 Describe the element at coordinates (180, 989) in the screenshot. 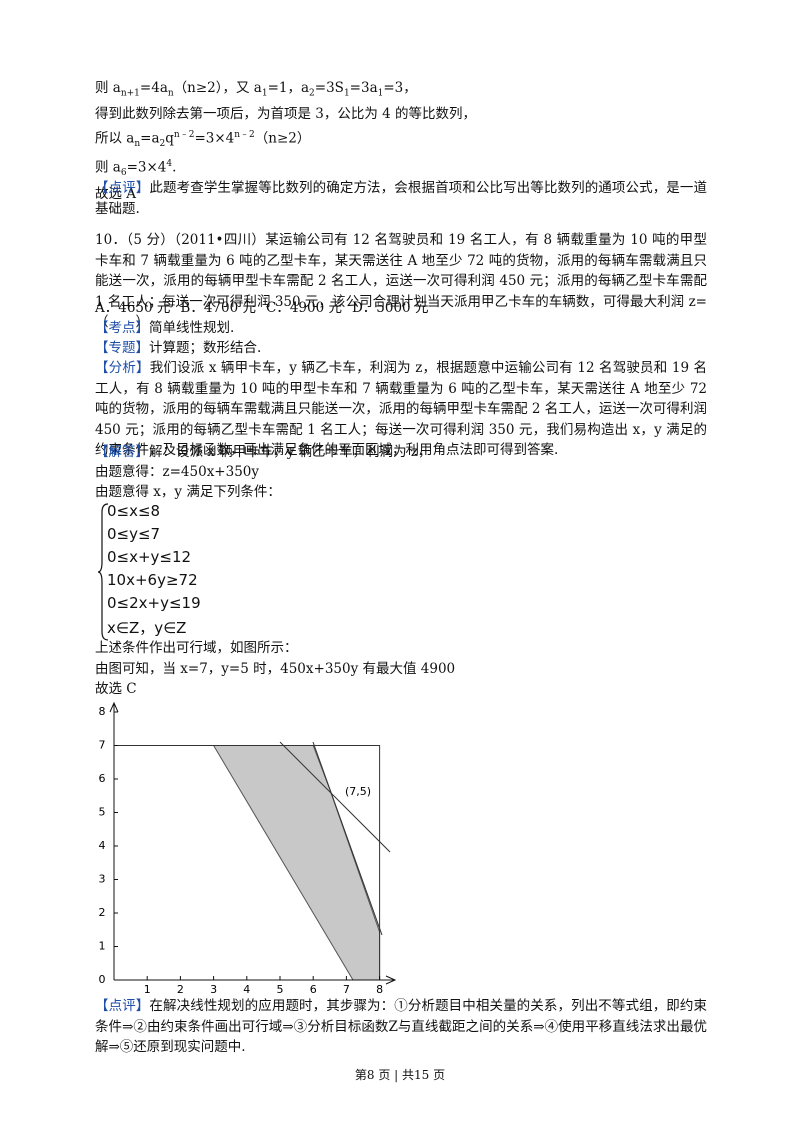

I see `x-tick-label: 2` at that location.